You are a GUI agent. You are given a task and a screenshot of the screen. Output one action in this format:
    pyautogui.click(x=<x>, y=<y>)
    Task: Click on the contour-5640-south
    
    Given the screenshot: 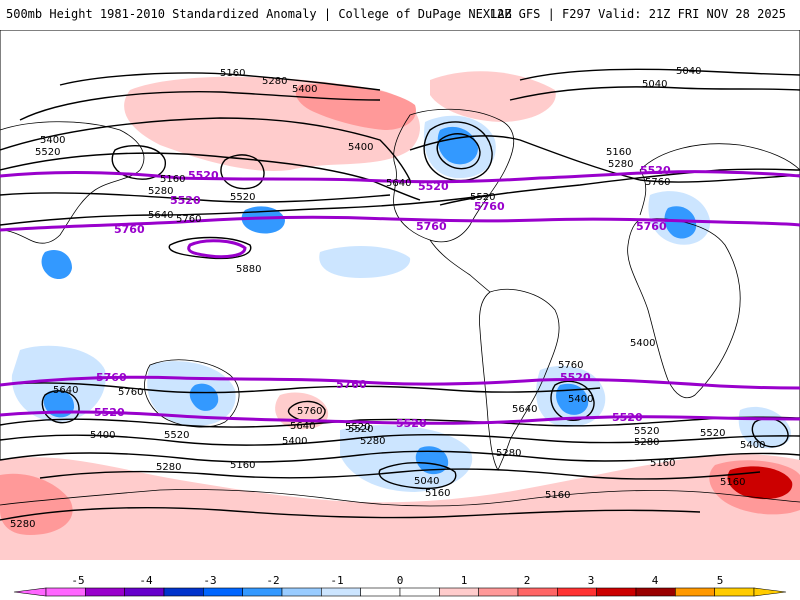 What is the action you would take?
    pyautogui.click(x=300, y=388)
    